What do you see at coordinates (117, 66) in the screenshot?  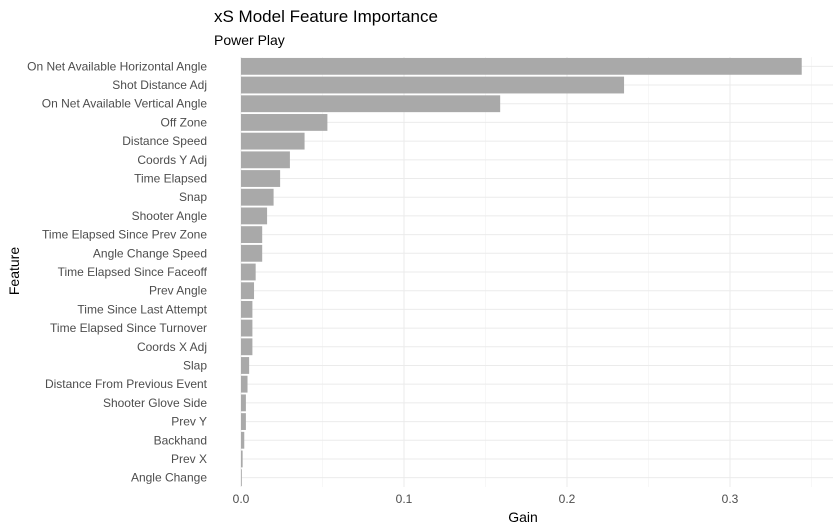 I see `y-tick-label: On Net Available Horizontal Angle` at bounding box center [117, 66].